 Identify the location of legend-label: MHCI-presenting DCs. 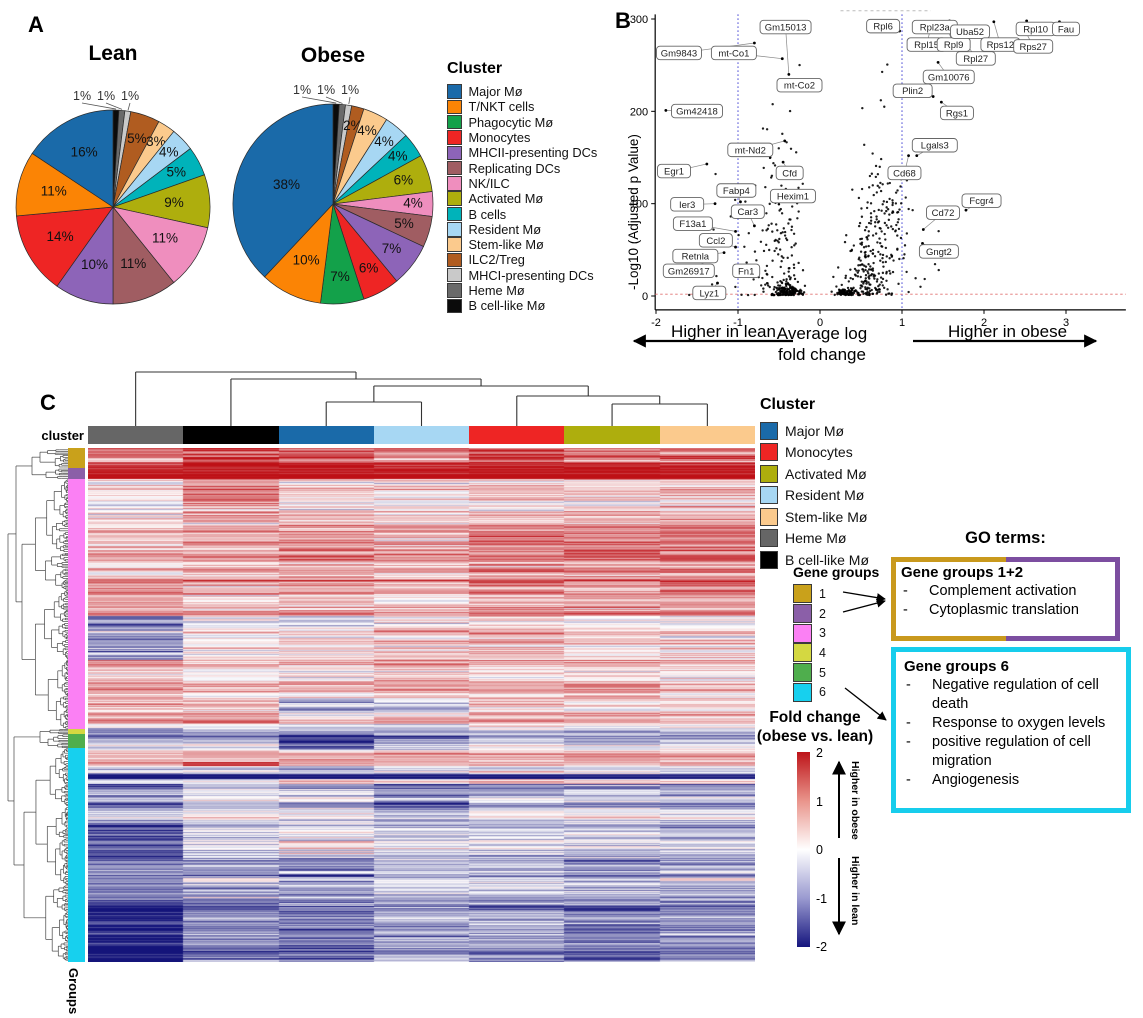
(531, 275).